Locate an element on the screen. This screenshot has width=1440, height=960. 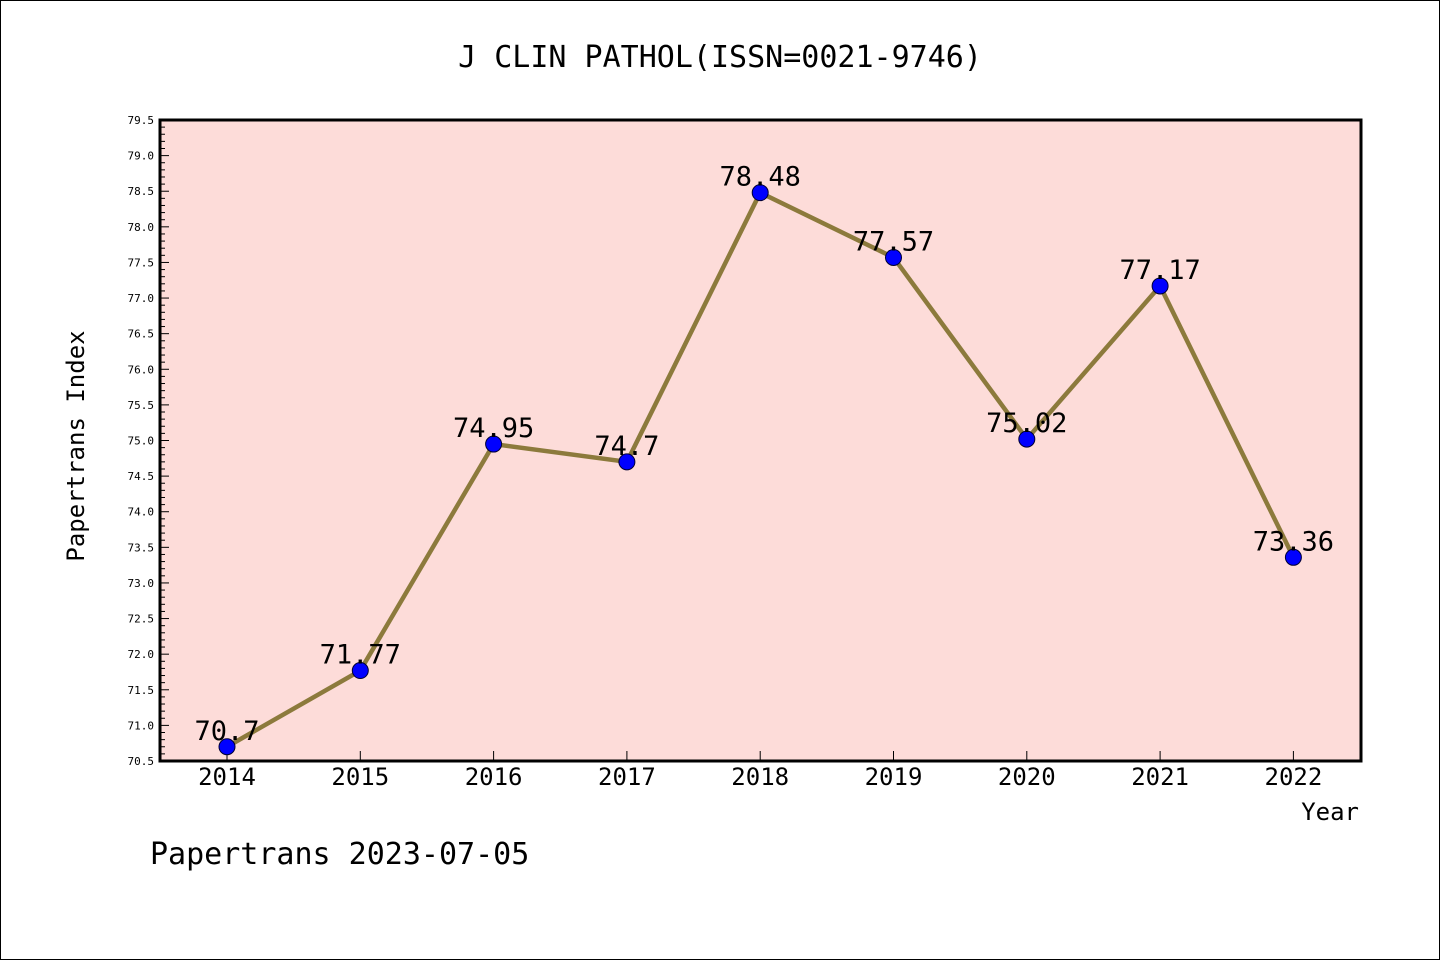
data-label: 75.02 is located at coordinates (1026, 423).